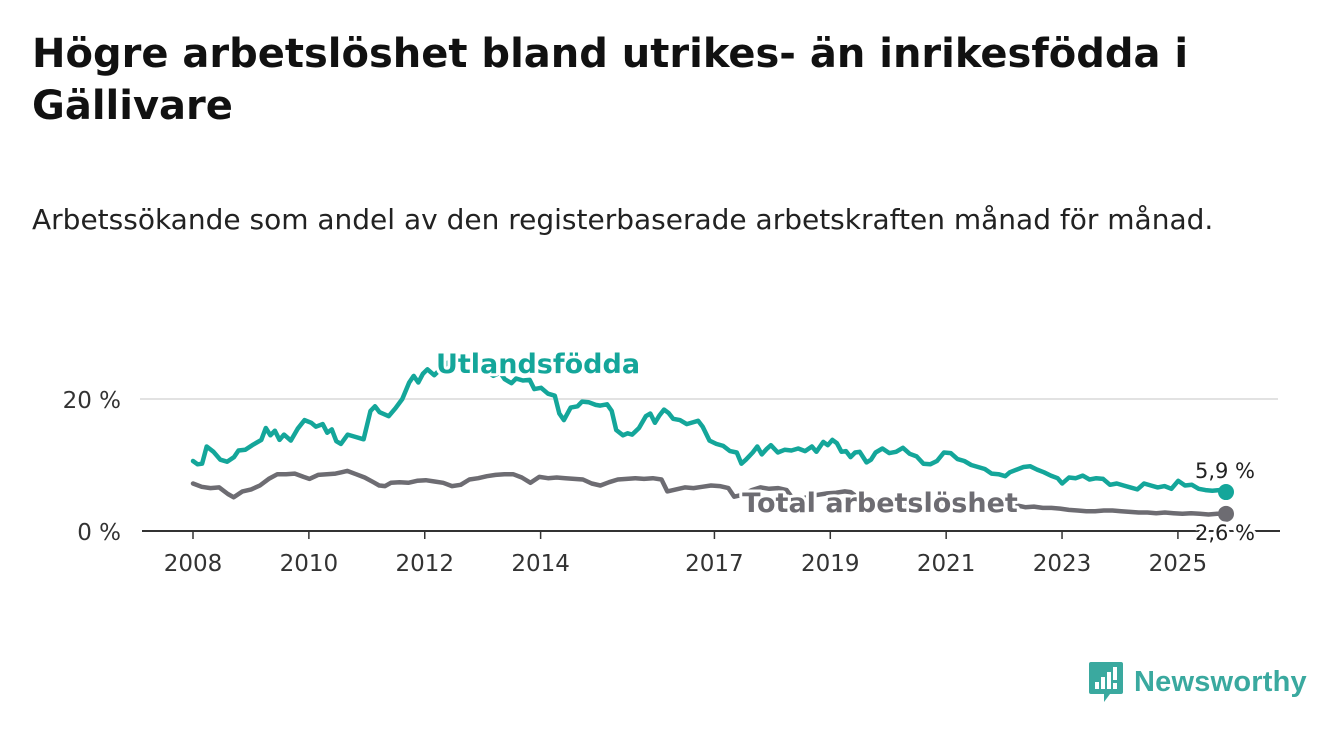 Image resolution: width=1340 pixels, height=734 pixels. I want to click on x-tick-label: 2019, so click(830, 564).